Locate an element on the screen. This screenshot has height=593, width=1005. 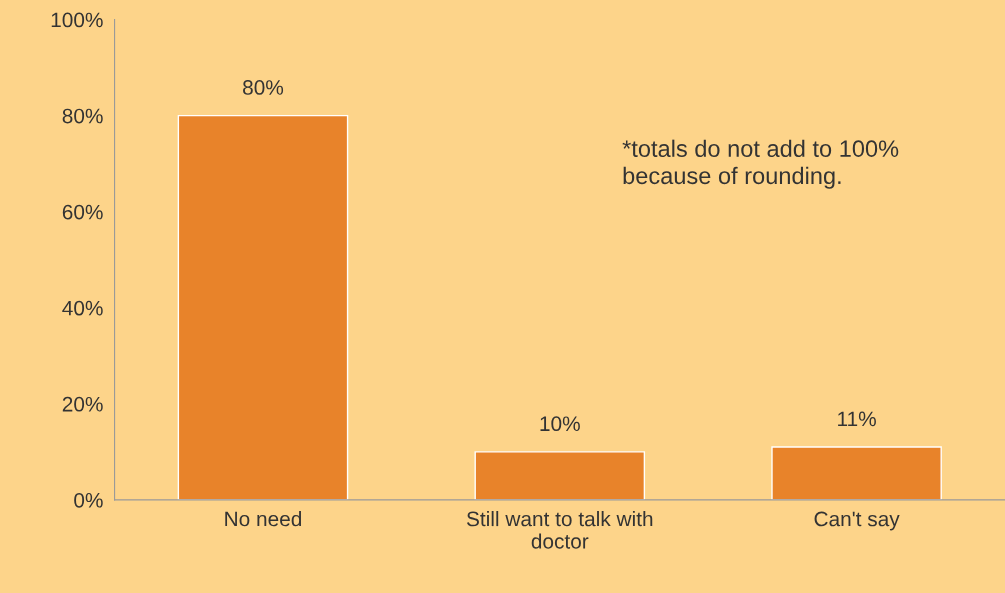
x-tick-label: No need is located at coordinates (263, 519).